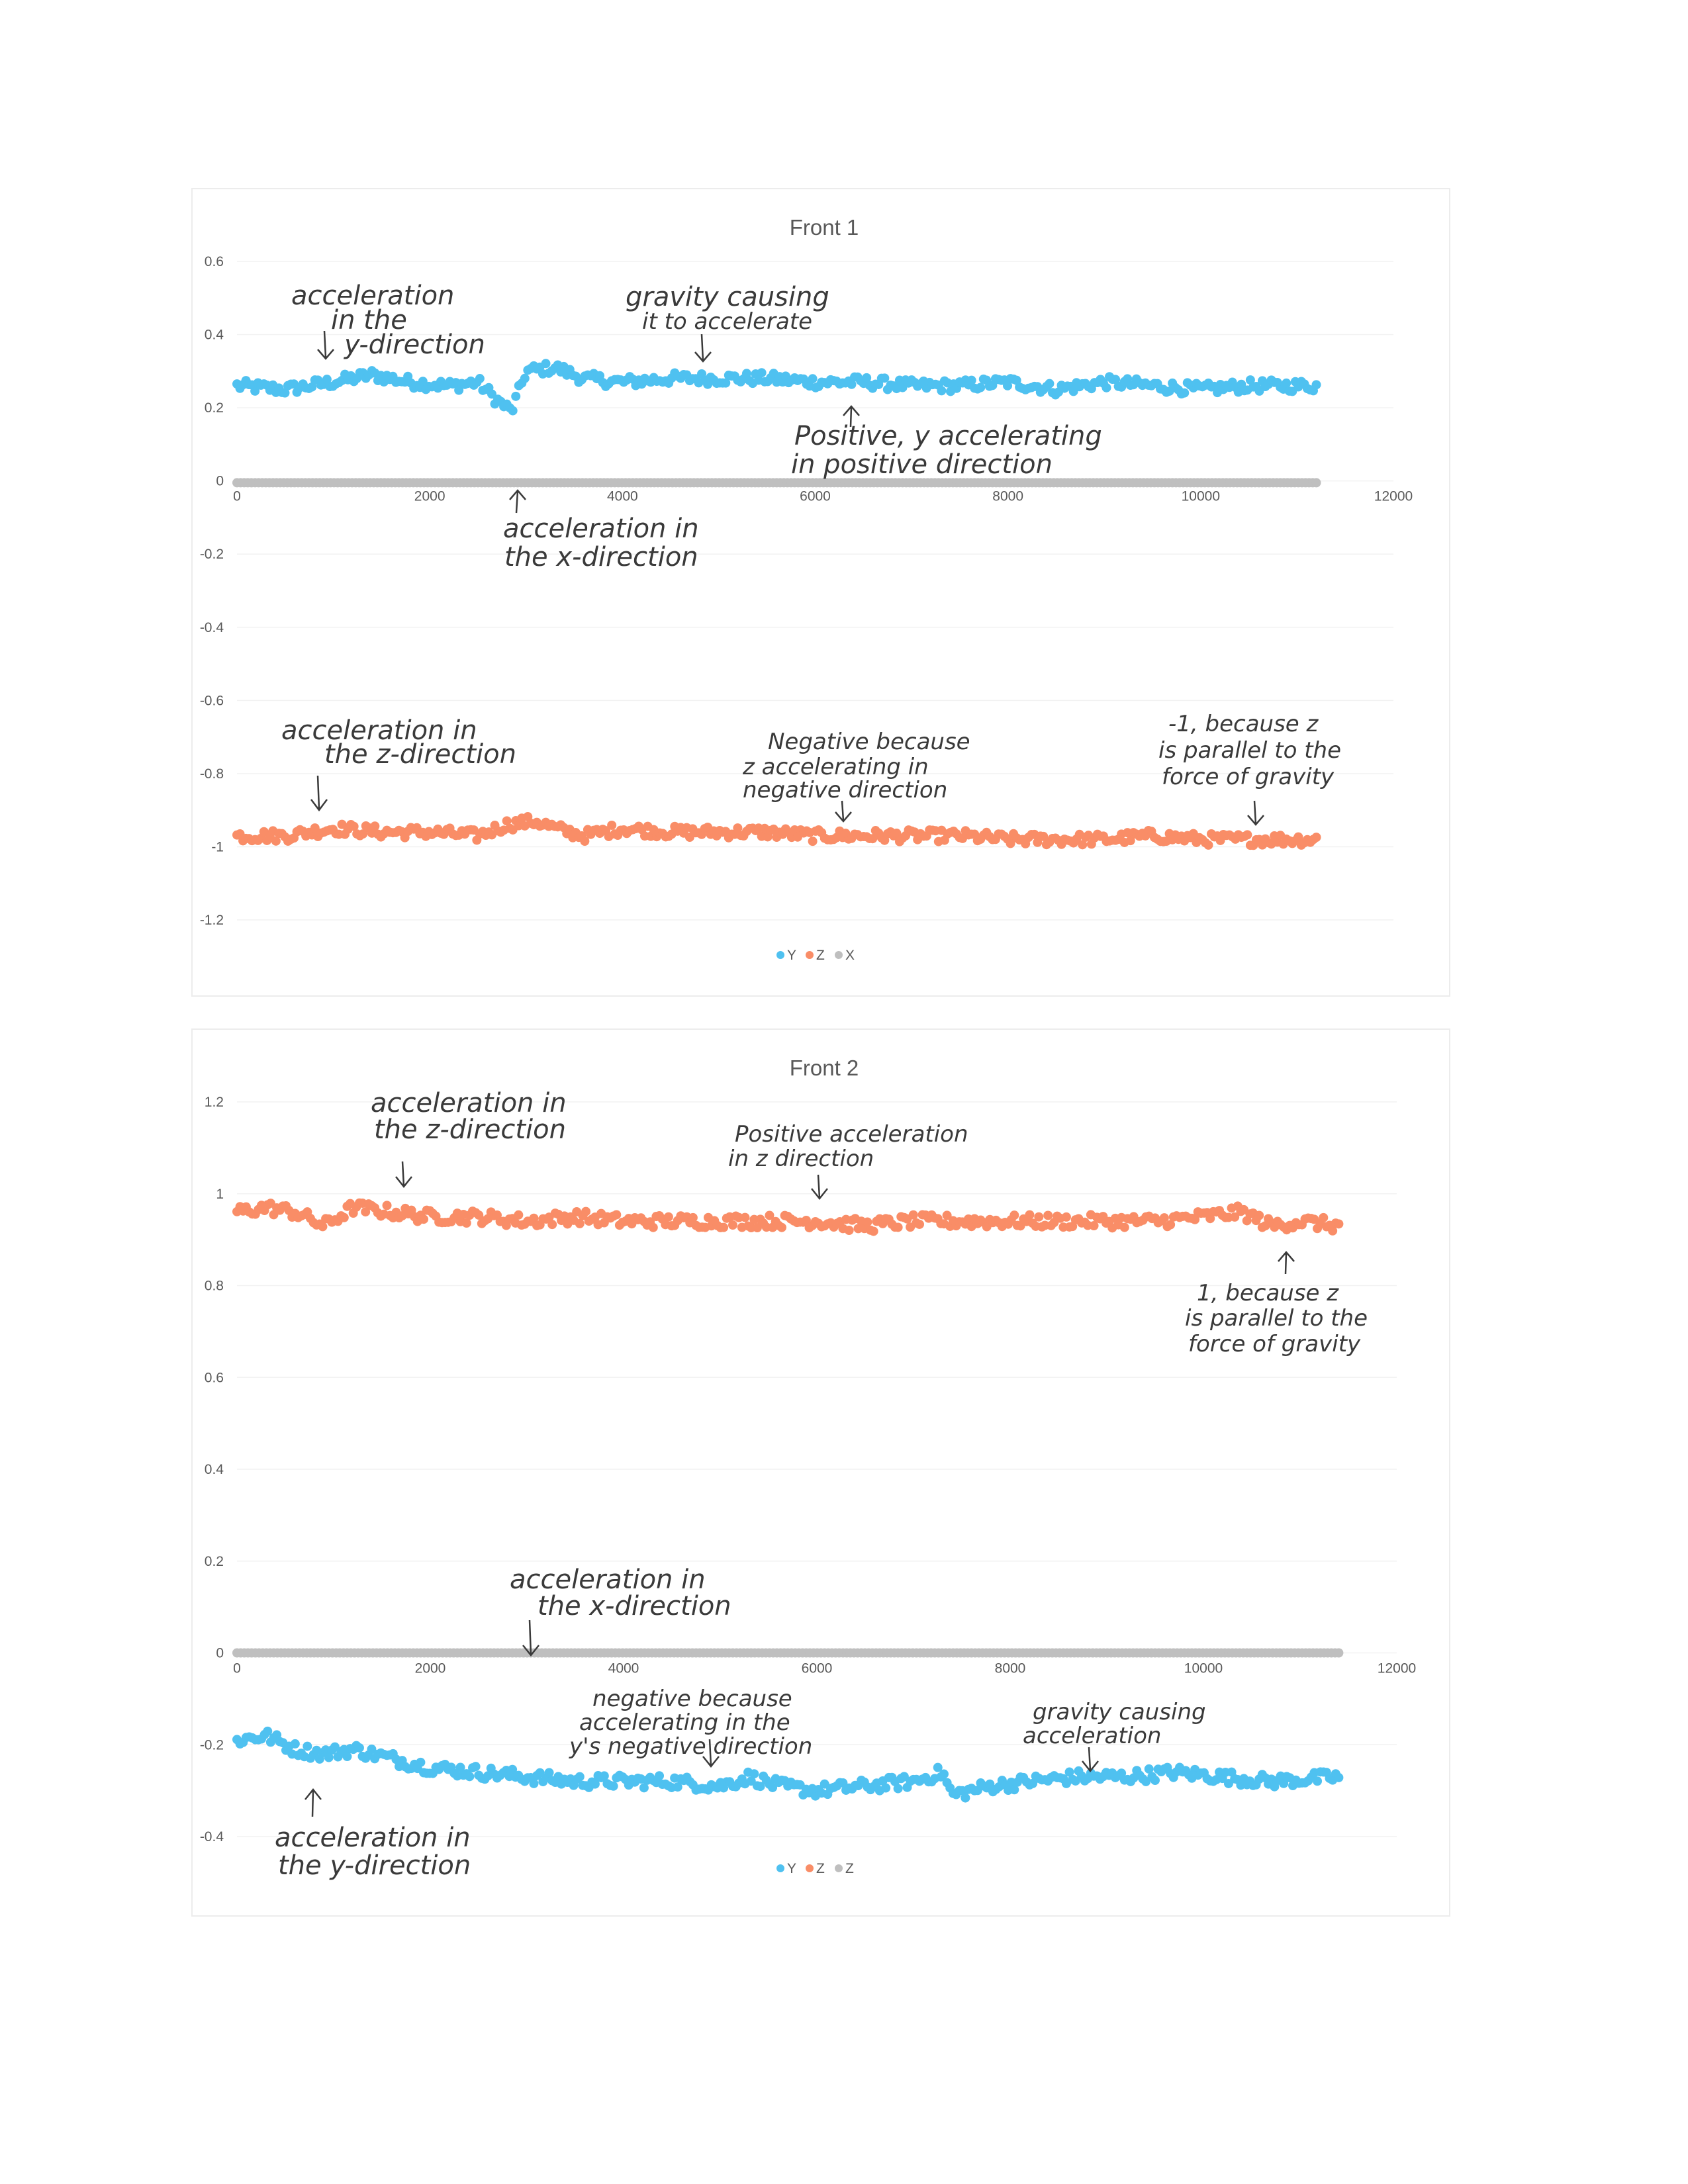  What do you see at coordinates (845, 790) in the screenshot?
I see `annotation-line: negative direction` at bounding box center [845, 790].